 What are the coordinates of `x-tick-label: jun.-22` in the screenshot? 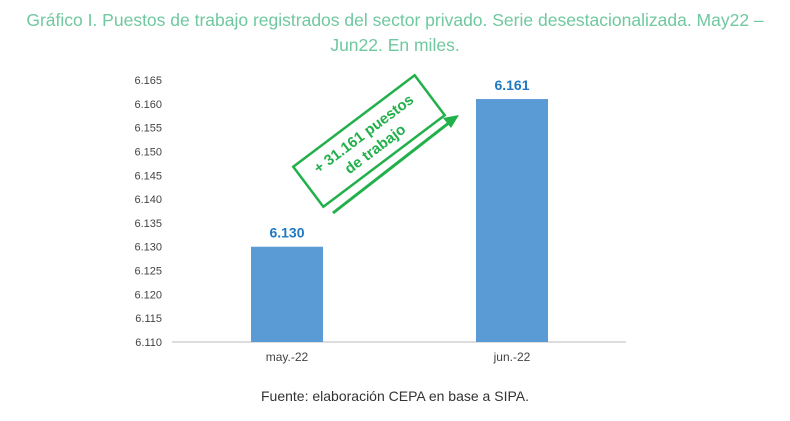 It's located at (512, 357).